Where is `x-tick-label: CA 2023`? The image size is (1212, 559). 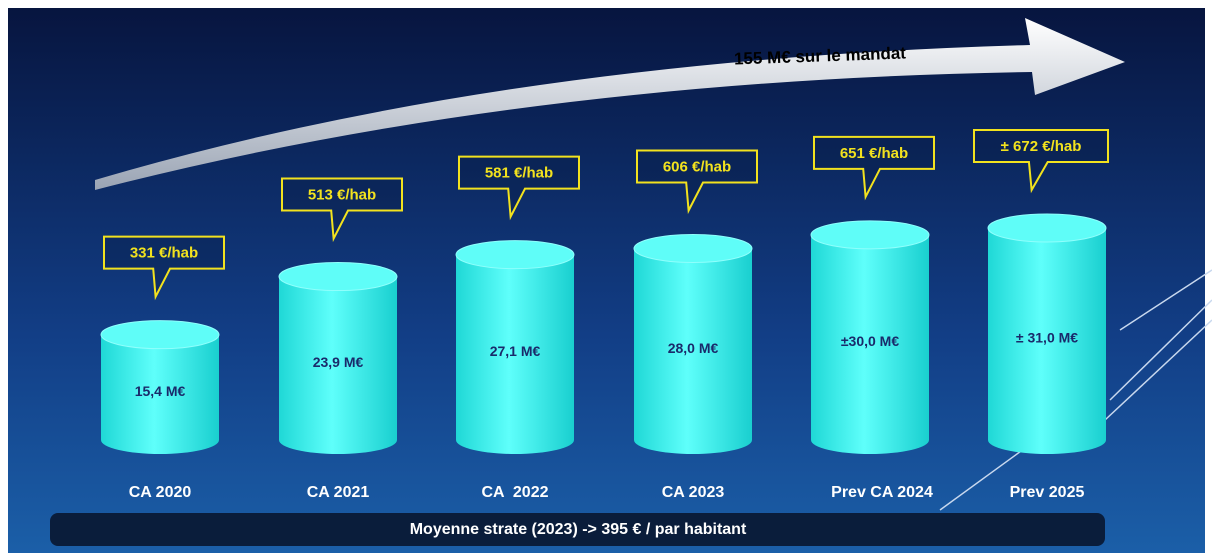
x-tick-label: CA 2023 is located at coordinates (693, 492).